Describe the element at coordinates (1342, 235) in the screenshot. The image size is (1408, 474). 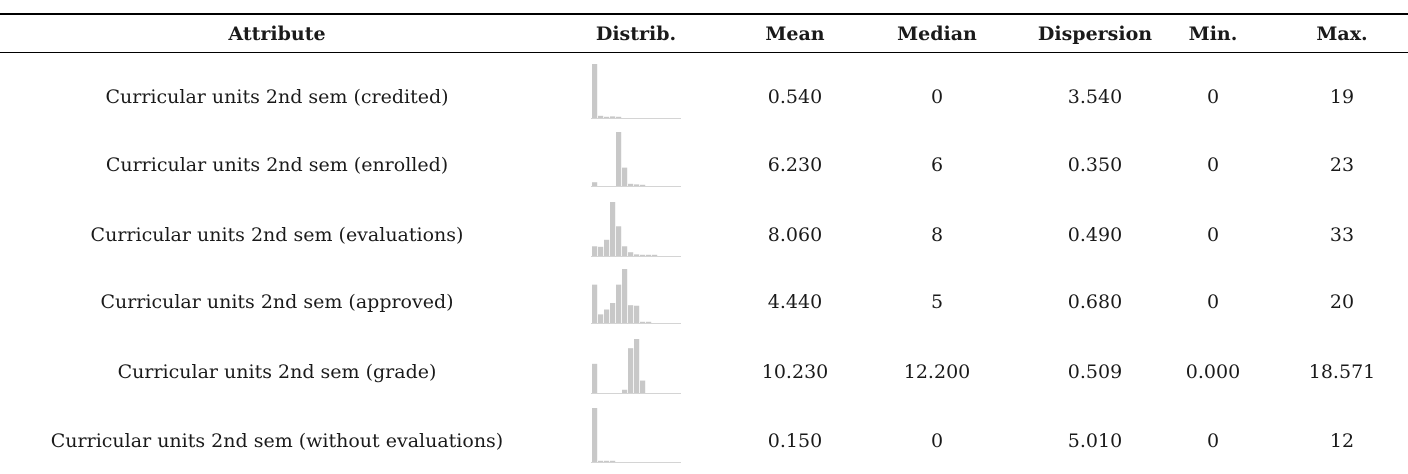
I see `max-cell: 33` at that location.